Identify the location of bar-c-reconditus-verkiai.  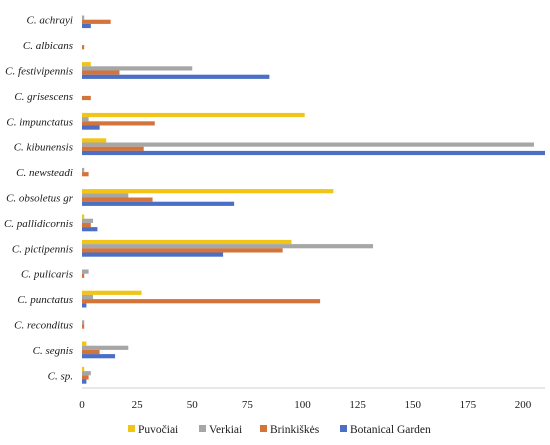
(83, 322).